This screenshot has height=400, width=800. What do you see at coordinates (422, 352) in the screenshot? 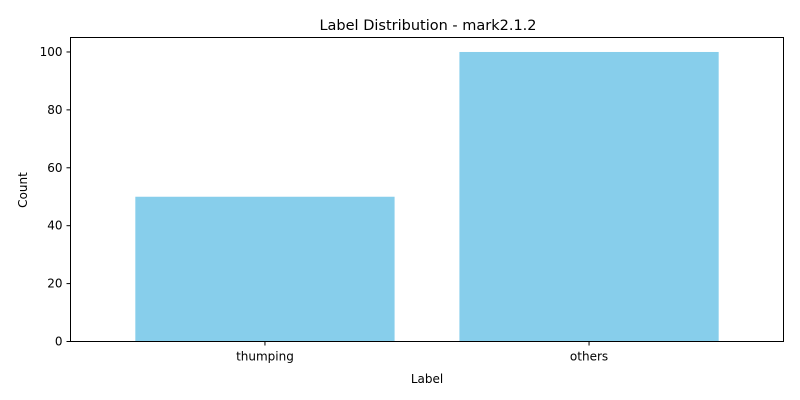
I see `x-axis-ticks: thumping others` at bounding box center [422, 352].